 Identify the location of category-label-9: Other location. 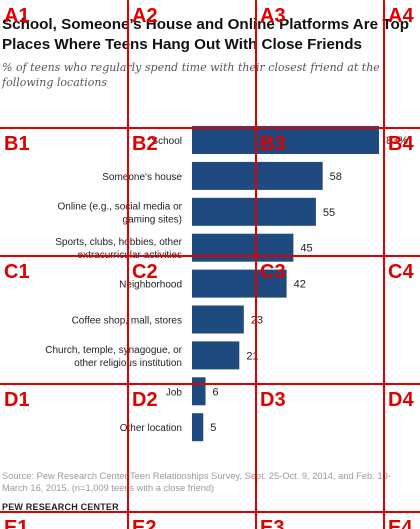
(151, 428).